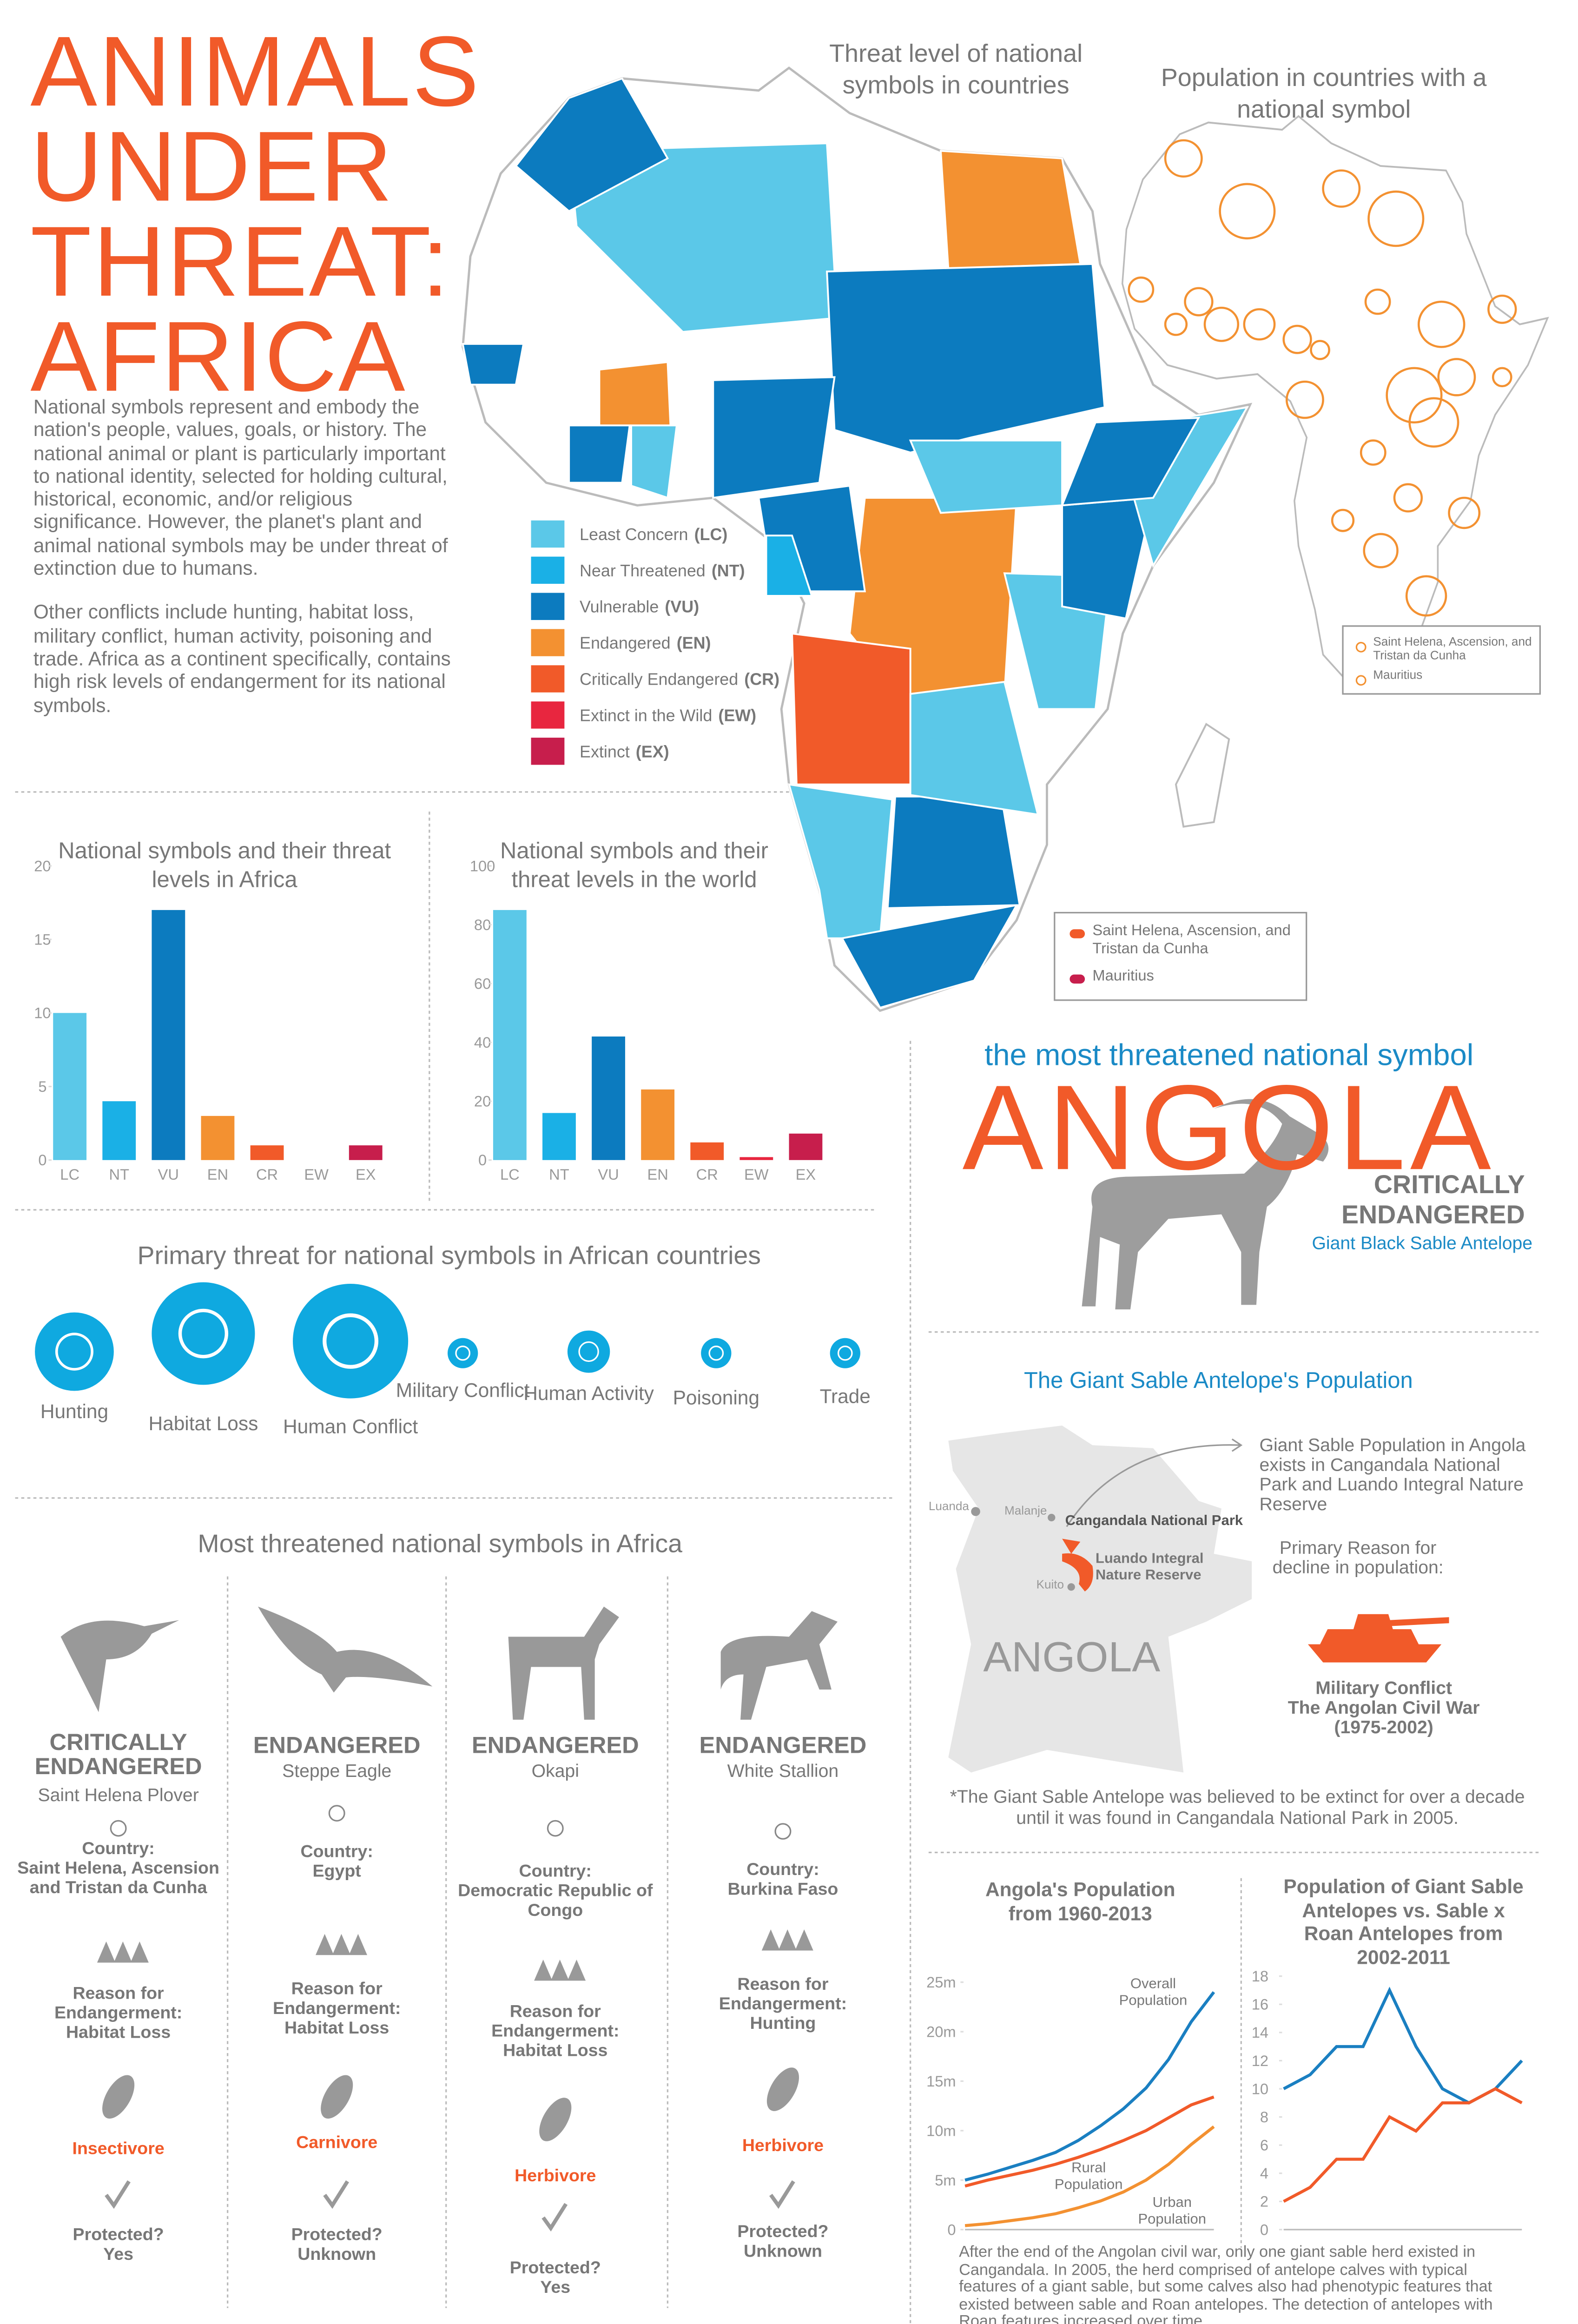 The height and width of the screenshot is (2324, 1578). I want to click on population-map, so click(1335, 399).